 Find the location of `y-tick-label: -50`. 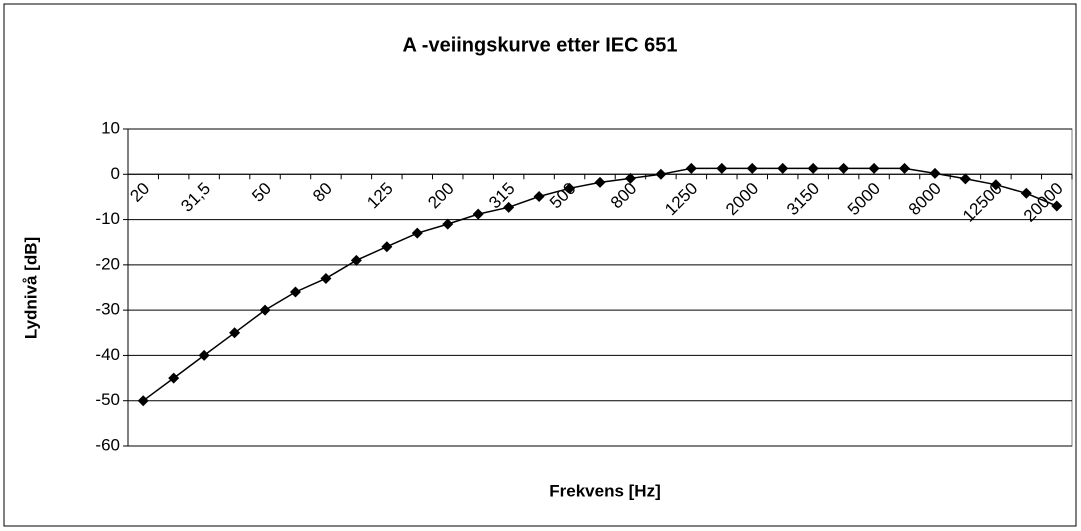

y-tick-label: -50 is located at coordinates (107, 399).